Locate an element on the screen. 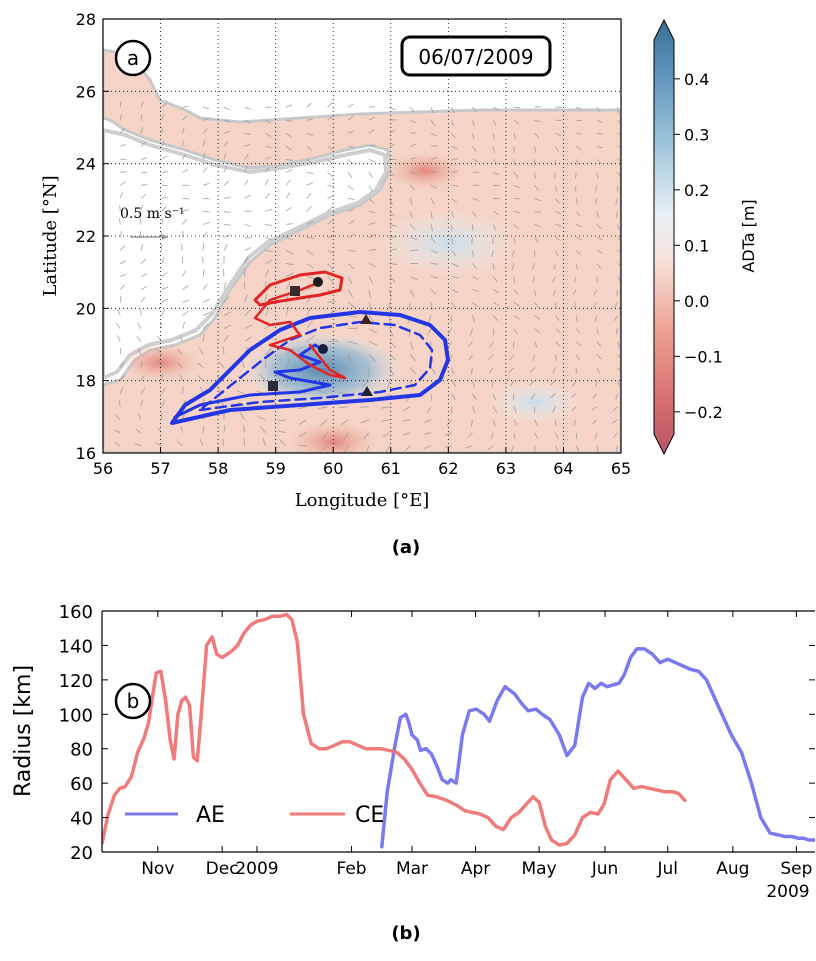 This screenshot has width=816, height=961. line-ytick-label: 40 is located at coordinates (81, 819).